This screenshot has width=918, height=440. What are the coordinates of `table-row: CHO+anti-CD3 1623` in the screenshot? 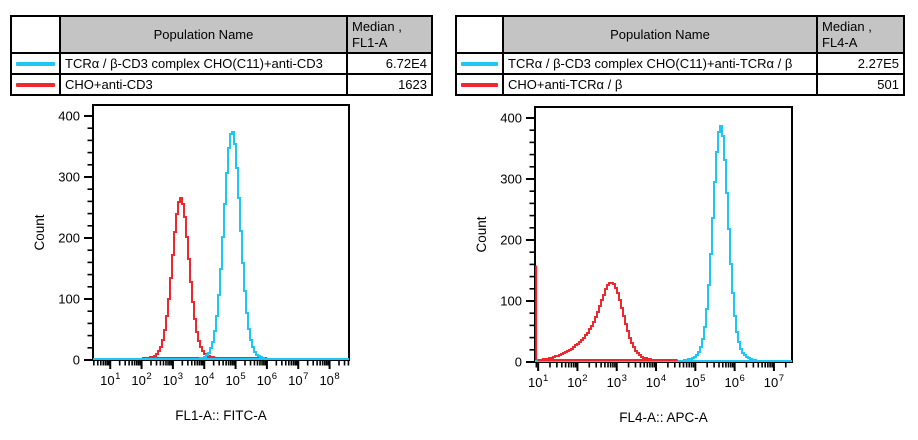 It's located at (221, 84).